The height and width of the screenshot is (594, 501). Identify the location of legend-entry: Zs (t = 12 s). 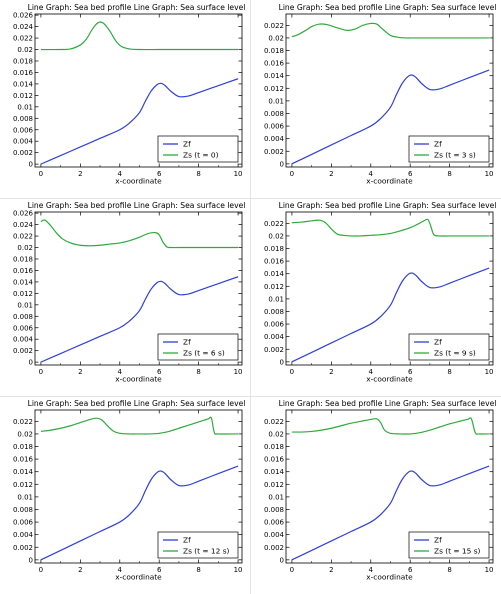
(206, 551).